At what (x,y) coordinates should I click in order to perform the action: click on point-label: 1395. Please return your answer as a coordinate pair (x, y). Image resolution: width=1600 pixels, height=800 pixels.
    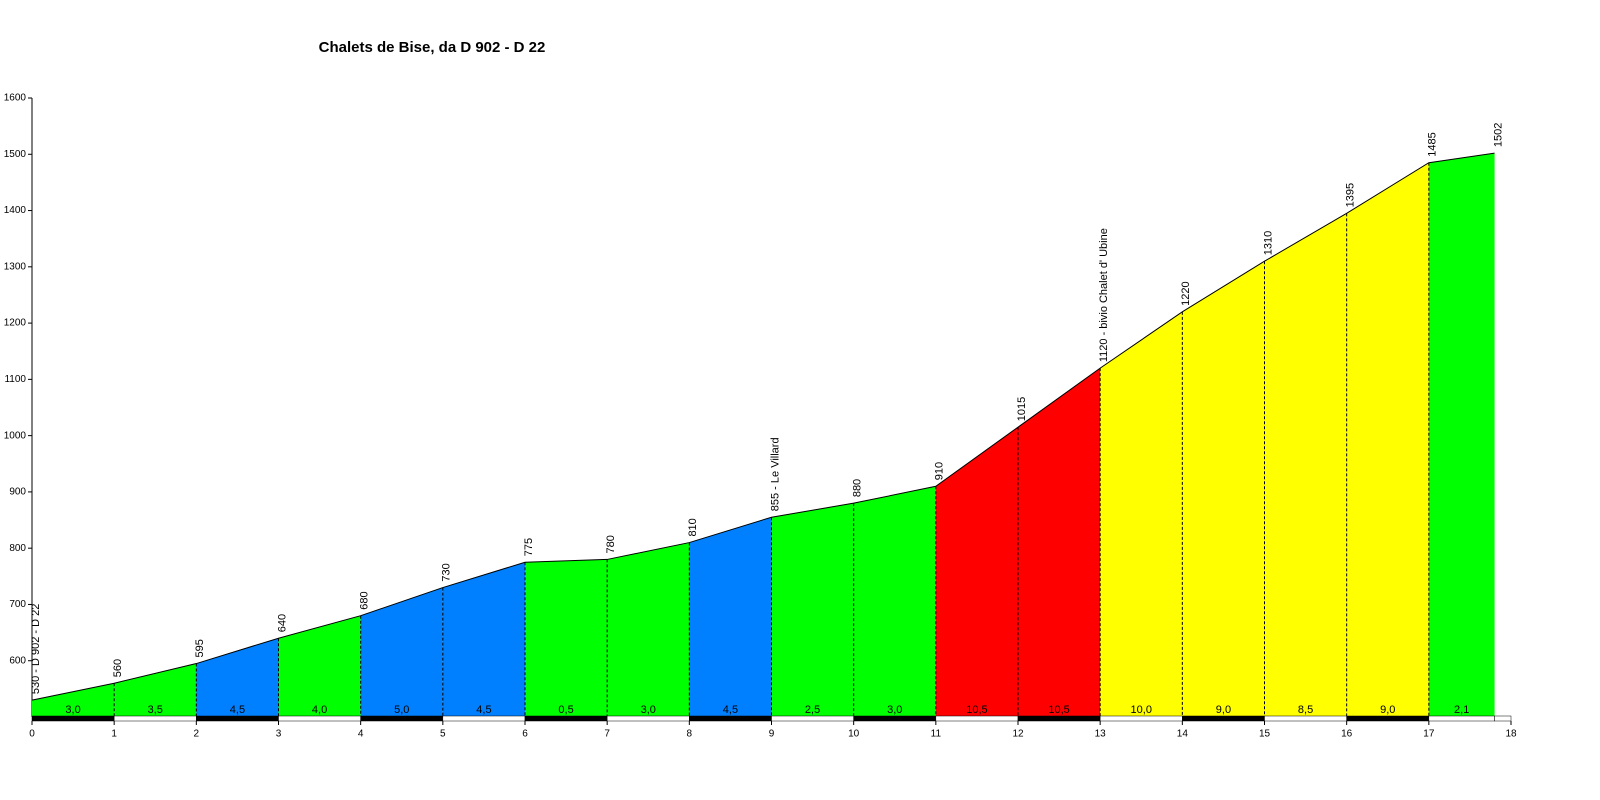
    Looking at the image, I should click on (1351, 195).